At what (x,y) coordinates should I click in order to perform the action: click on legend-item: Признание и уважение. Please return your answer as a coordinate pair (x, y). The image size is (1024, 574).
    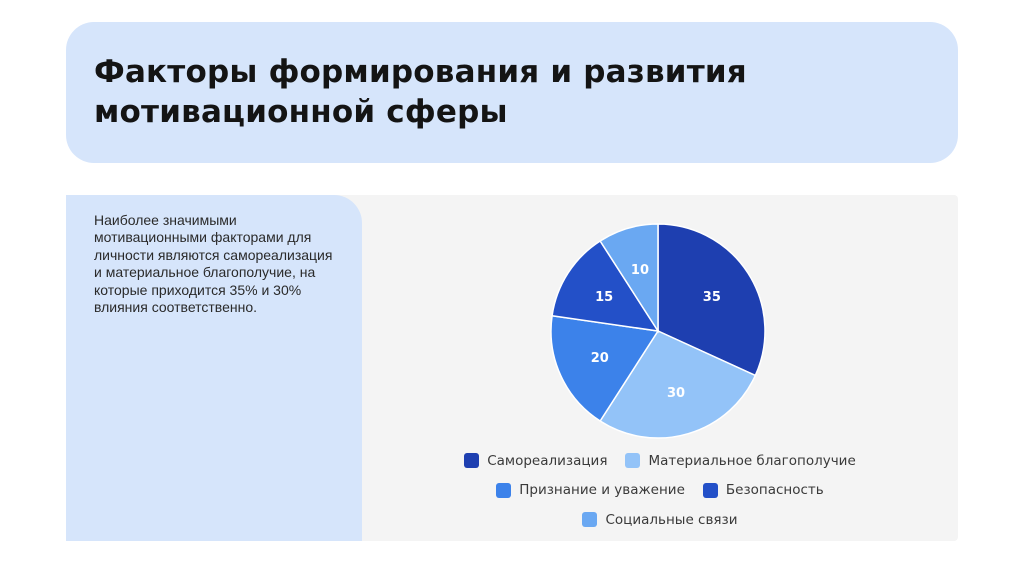
    Looking at the image, I should click on (590, 490).